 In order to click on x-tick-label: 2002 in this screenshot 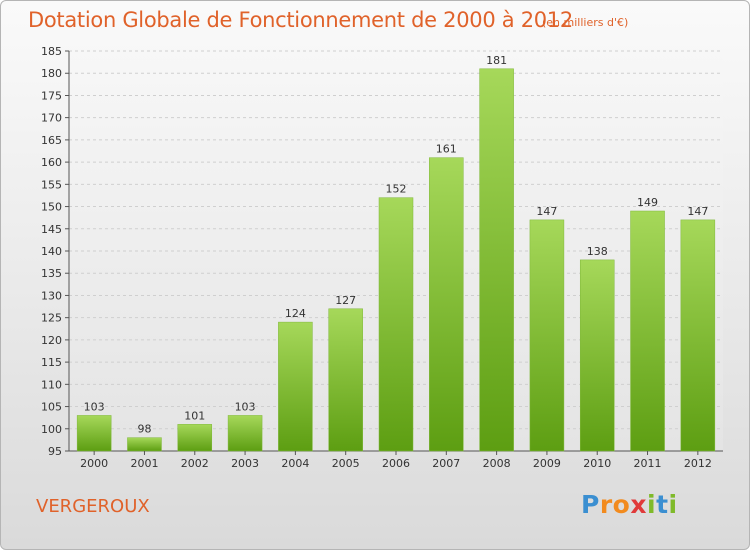, I will do `click(195, 463)`.